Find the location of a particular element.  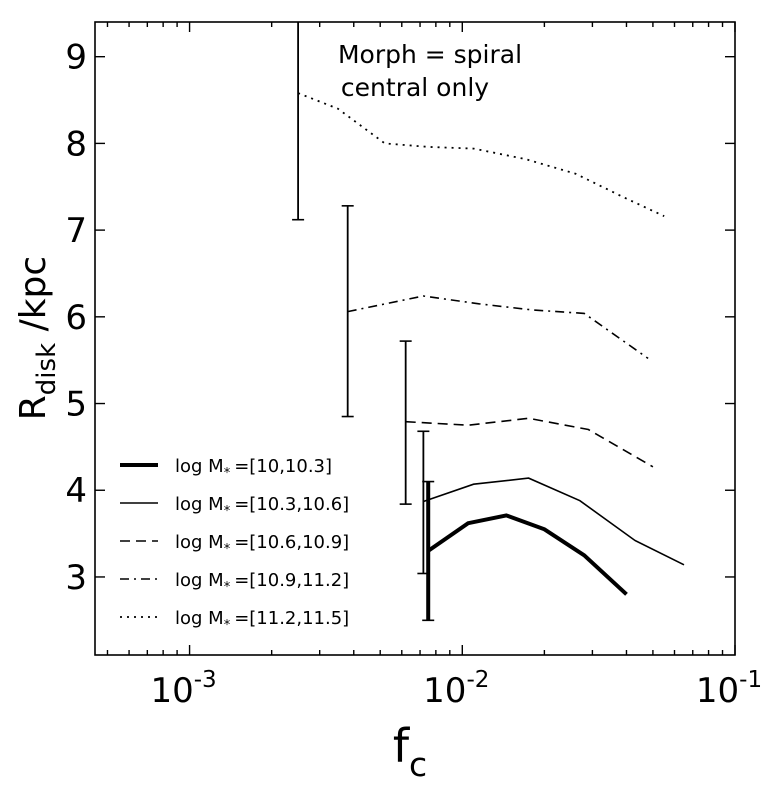

legend-item-5: log M* =[11.2,11.5] is located at coordinates (234, 620).